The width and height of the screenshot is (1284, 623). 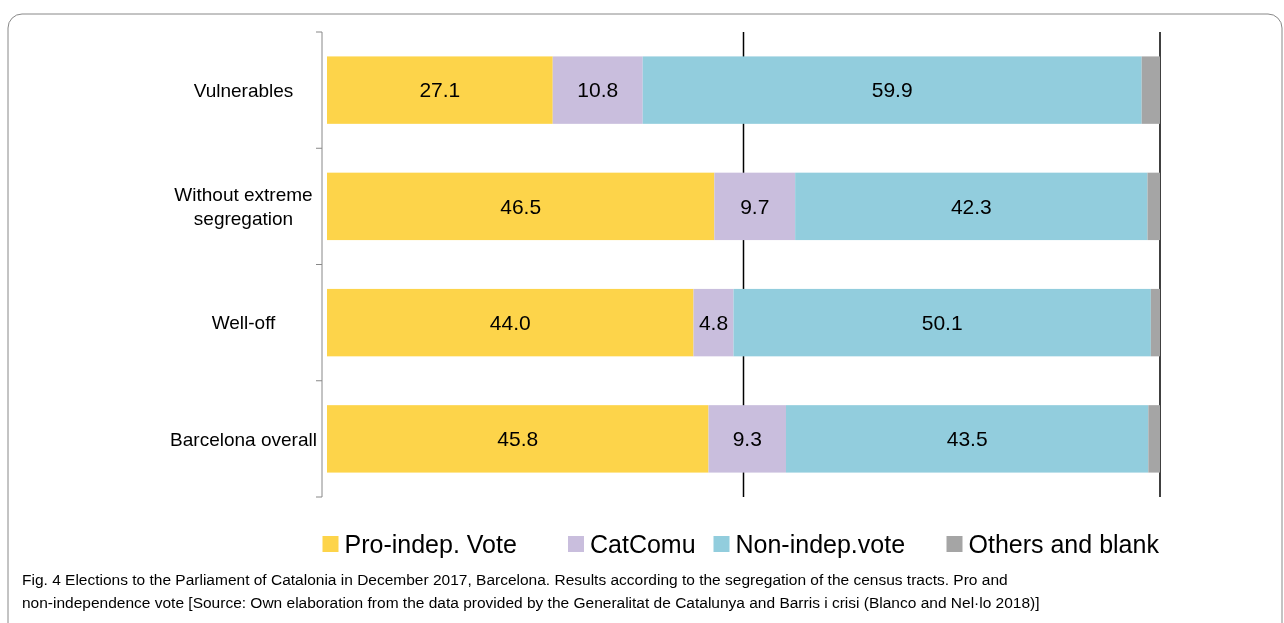 I want to click on legend-label: Non-indep.vote, so click(x=820, y=543).